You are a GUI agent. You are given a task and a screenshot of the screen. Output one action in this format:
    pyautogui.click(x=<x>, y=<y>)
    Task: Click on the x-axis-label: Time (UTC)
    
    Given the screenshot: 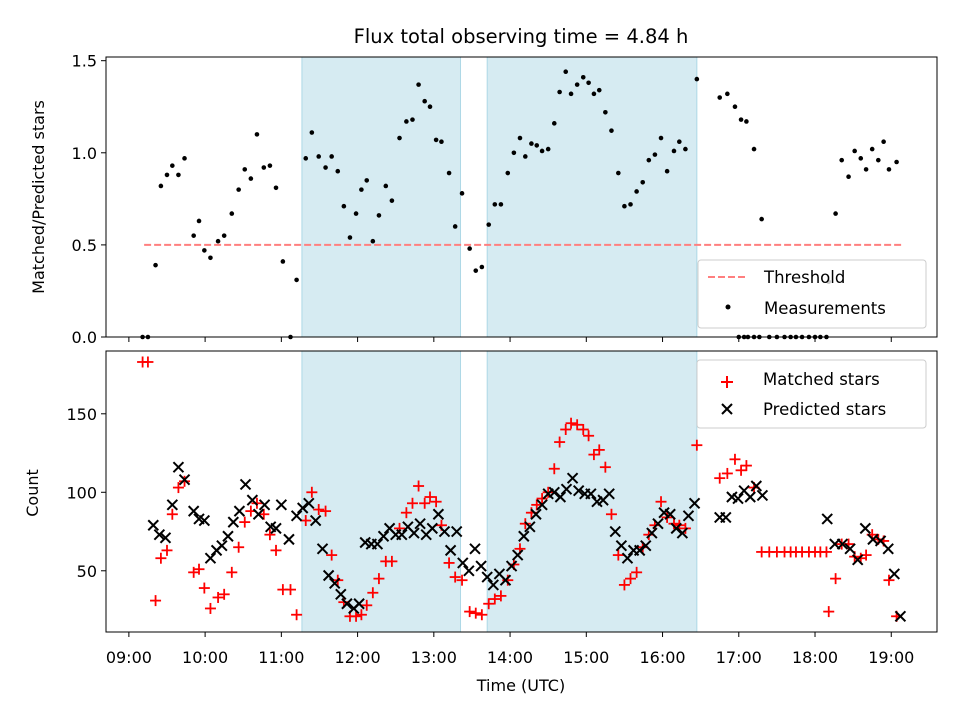 What is the action you would take?
    pyautogui.click(x=520, y=685)
    